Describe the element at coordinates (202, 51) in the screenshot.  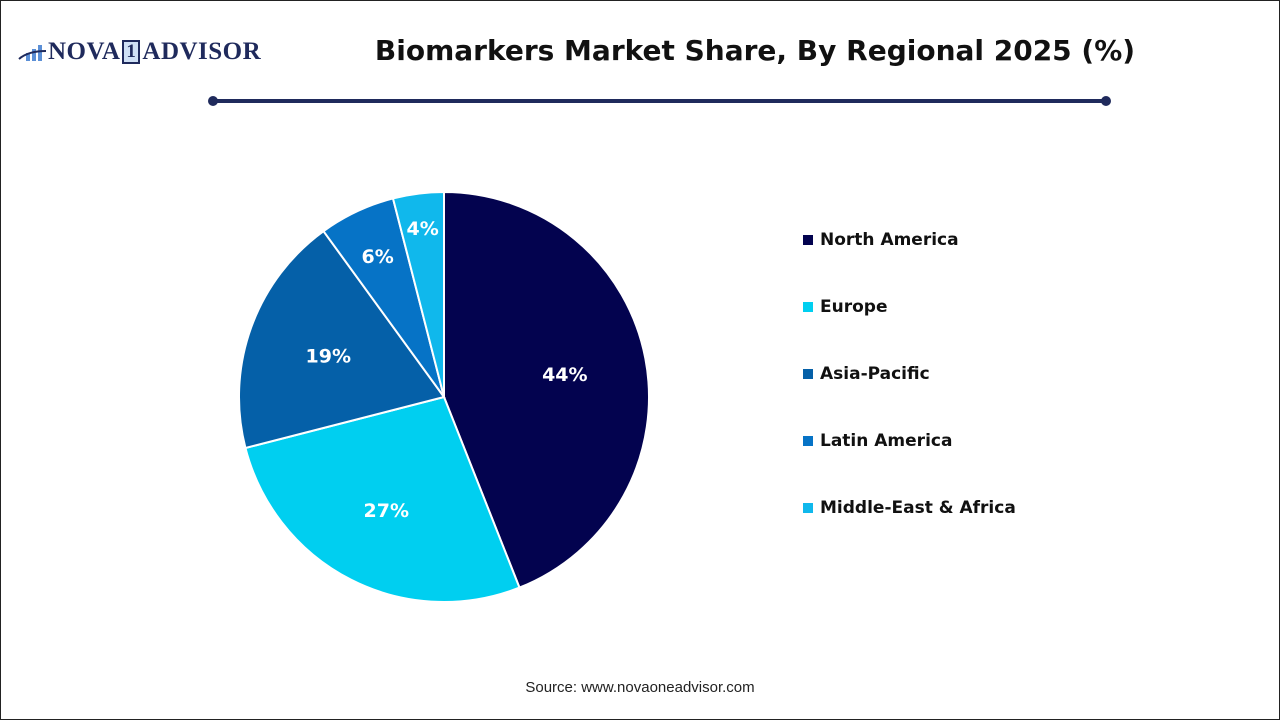
I see `logo-text-advisor: ADVISOR` at that location.